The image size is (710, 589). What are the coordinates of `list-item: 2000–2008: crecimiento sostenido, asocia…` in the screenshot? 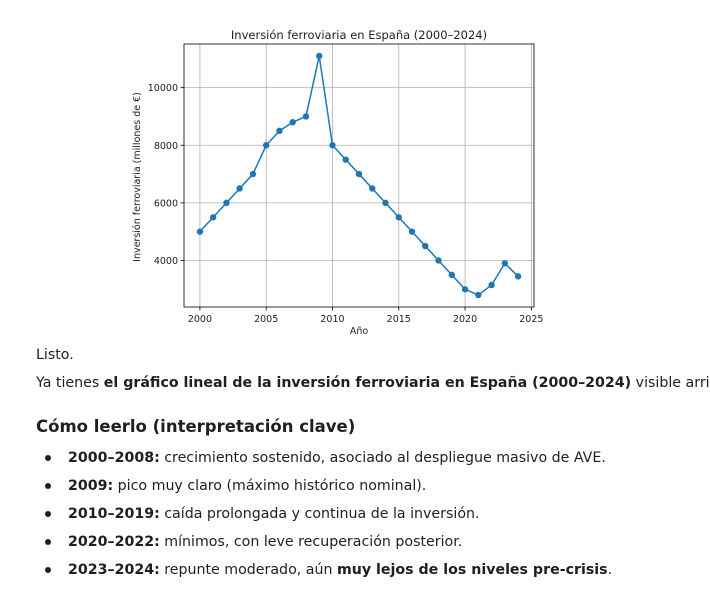 It's located at (306, 462).